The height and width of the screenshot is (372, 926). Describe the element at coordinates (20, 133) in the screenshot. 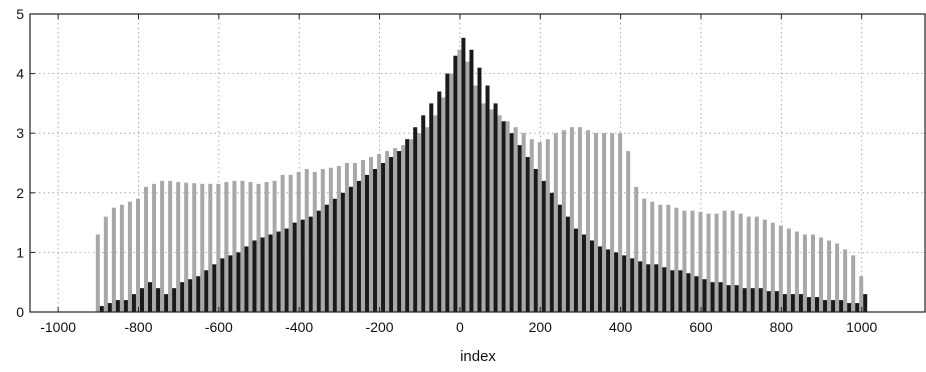

I see `y-tick-label: 3` at that location.